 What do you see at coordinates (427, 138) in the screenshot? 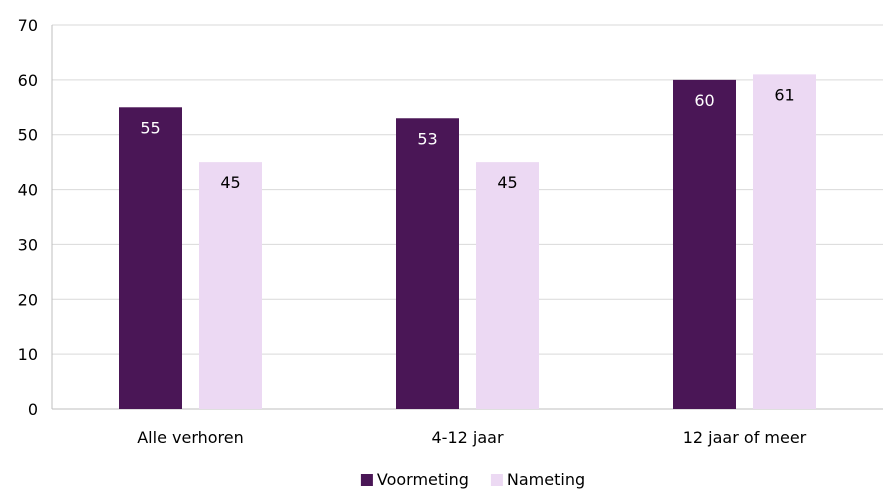
I see `data-label: 53` at bounding box center [427, 138].